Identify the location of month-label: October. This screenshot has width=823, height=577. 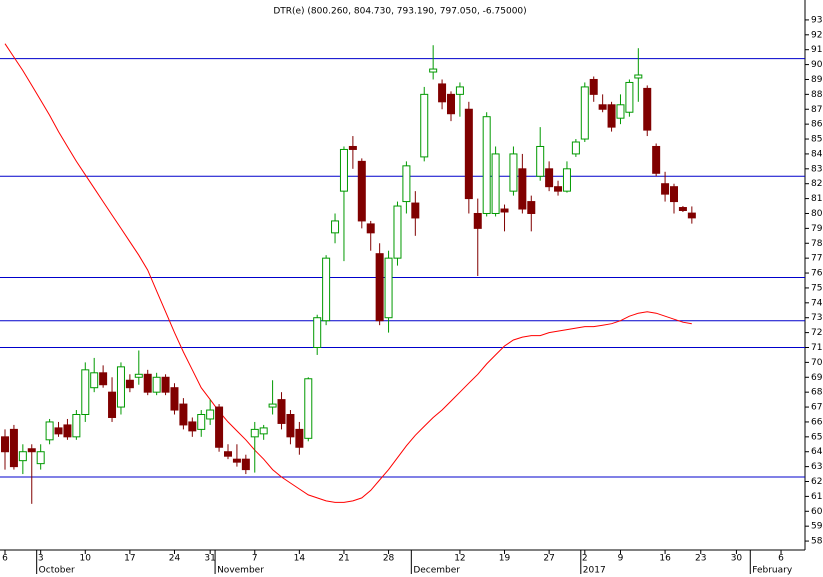
(57, 571).